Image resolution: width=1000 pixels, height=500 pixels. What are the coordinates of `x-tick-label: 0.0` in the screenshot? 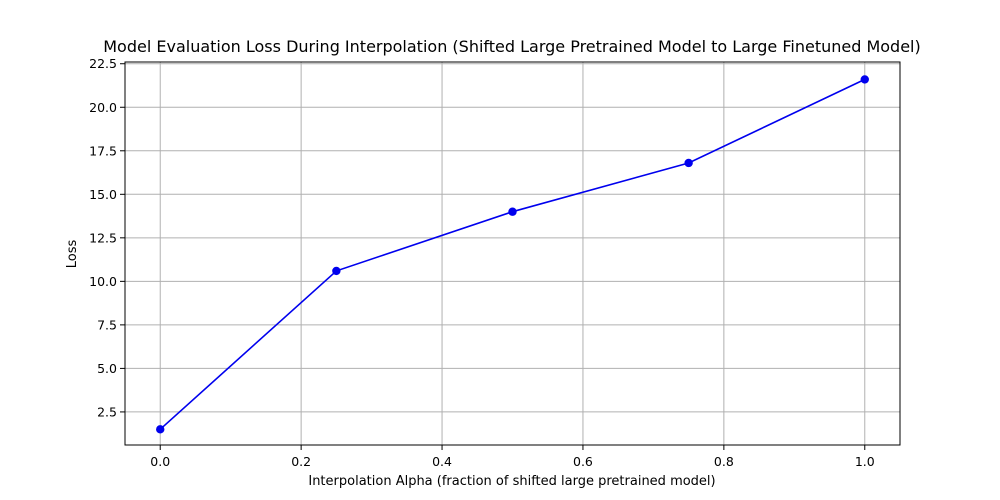 It's located at (160, 461).